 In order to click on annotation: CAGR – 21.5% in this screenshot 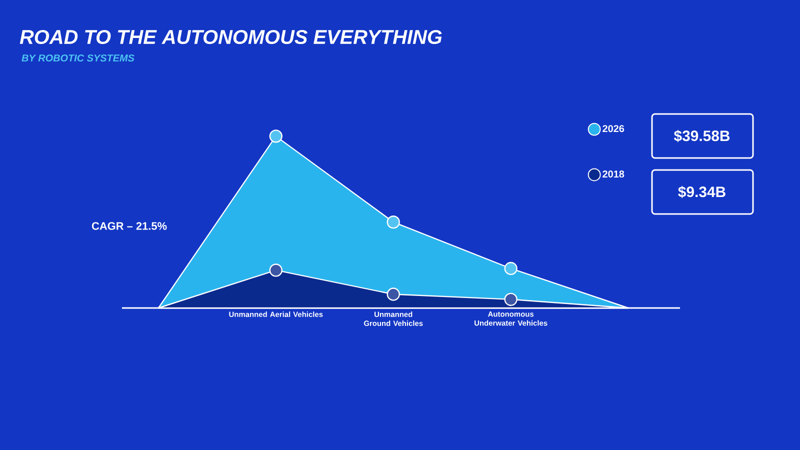, I will do `click(129, 226)`.